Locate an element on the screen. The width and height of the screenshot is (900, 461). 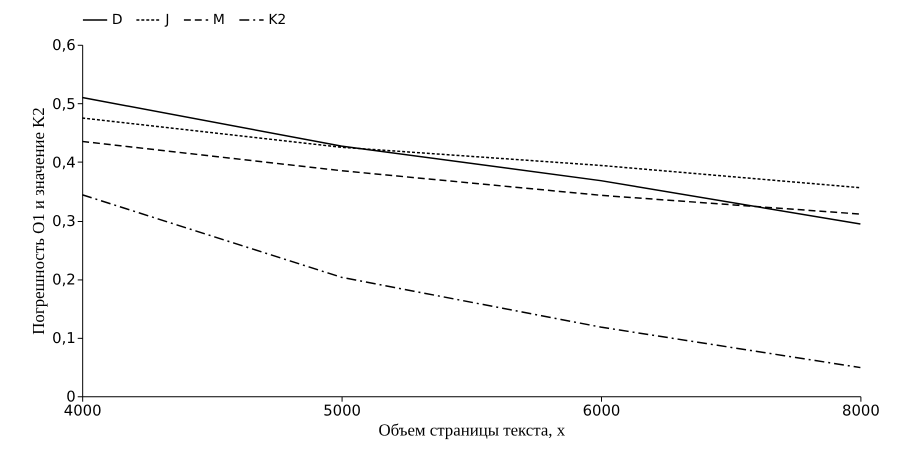
y-tick-label: 0,3 is located at coordinates (64, 221).